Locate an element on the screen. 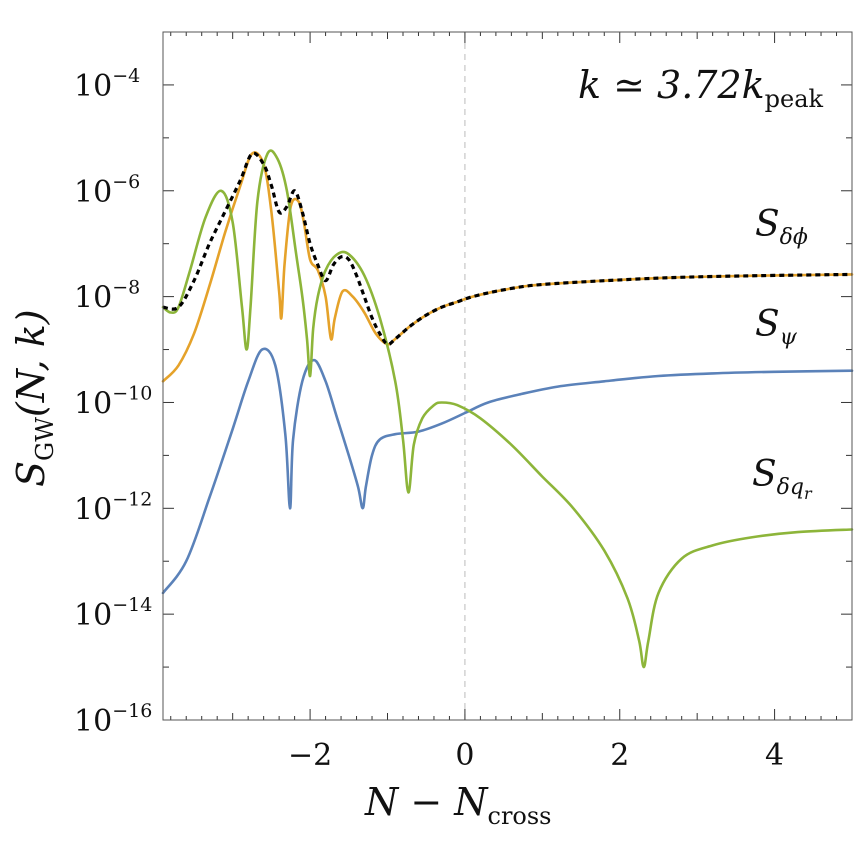  legend-sub-psi: ψ is located at coordinates (789, 337).